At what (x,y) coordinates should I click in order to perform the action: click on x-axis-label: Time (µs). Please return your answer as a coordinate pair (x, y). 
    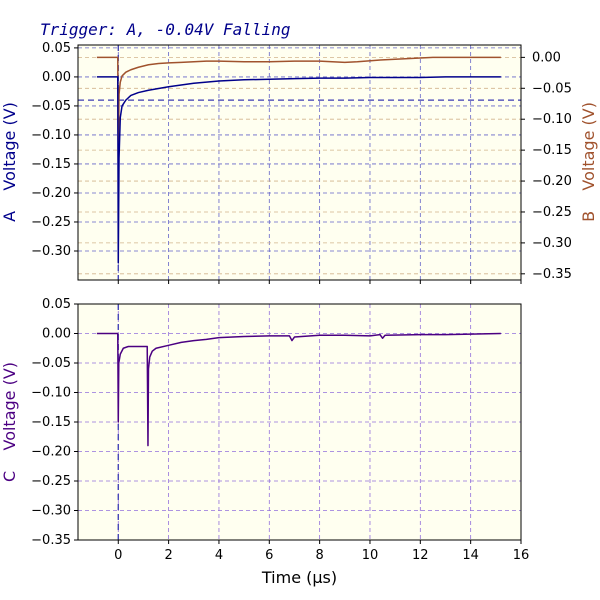
    Looking at the image, I should click on (299, 577).